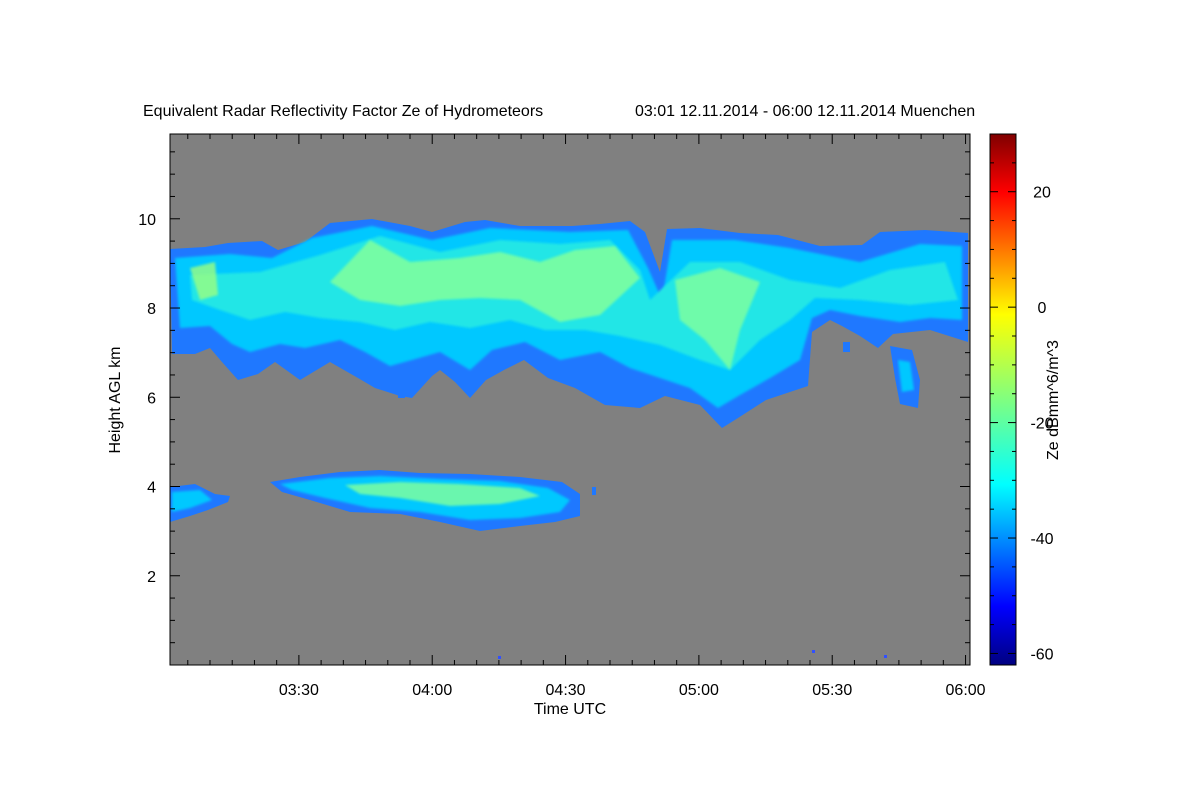 The image size is (1200, 800). Describe the element at coordinates (1003, 399) in the screenshot. I see `colorbar` at that location.